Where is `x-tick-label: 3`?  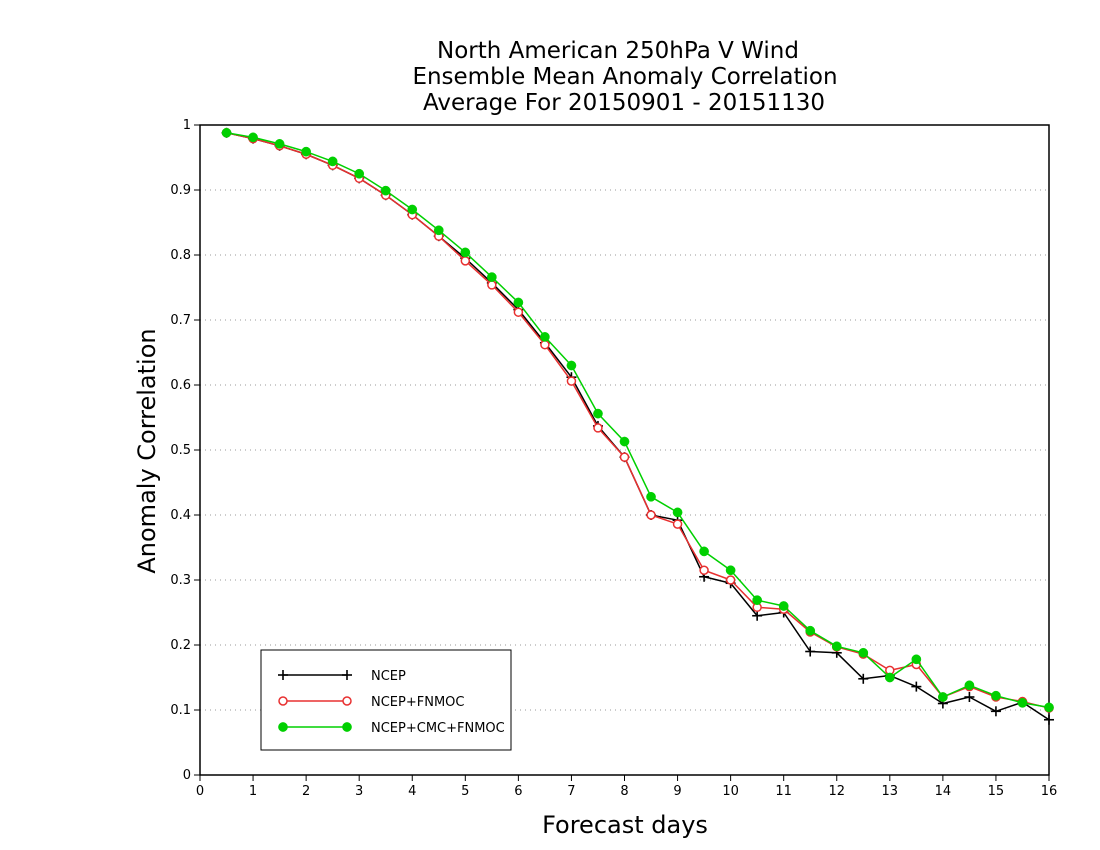 x-tick-label: 3 is located at coordinates (359, 791).